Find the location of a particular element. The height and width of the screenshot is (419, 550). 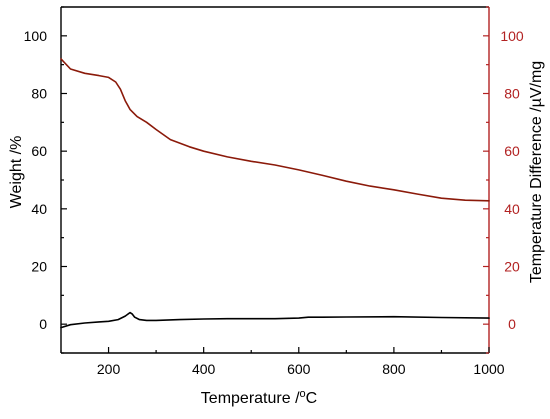

x-axis-title-pre: Temperature / is located at coordinates (250, 398).